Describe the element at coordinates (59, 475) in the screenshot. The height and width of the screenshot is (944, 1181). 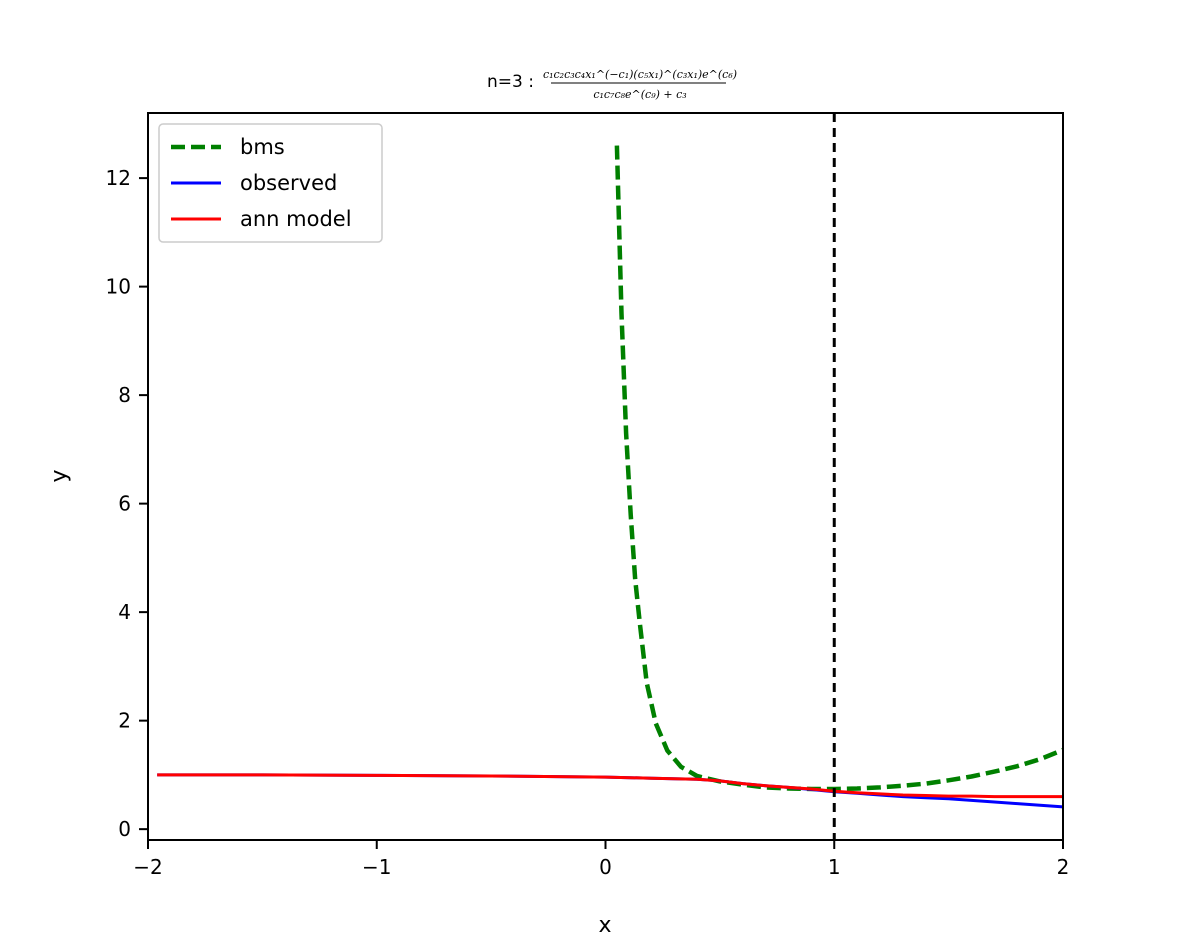
I see `y-axis-label: y` at that location.